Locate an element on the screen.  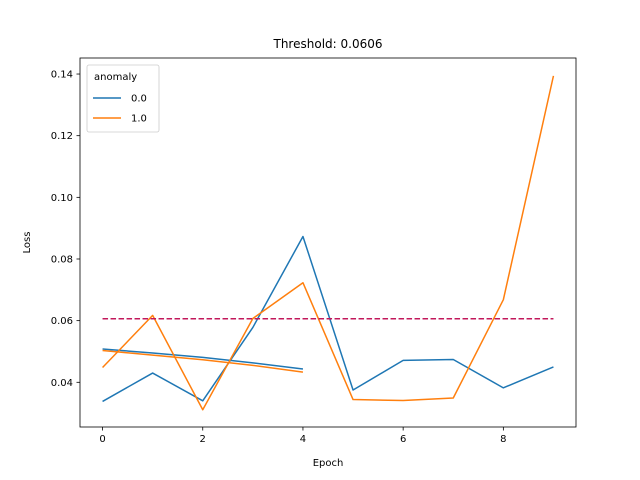
legend-label-0: 0.0 is located at coordinates (139, 99).